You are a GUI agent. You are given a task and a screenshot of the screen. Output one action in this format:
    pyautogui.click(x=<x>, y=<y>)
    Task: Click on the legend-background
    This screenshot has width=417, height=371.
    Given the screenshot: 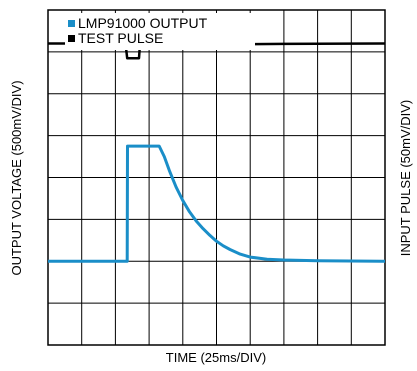 What is the action you would take?
    pyautogui.click(x=160, y=31)
    